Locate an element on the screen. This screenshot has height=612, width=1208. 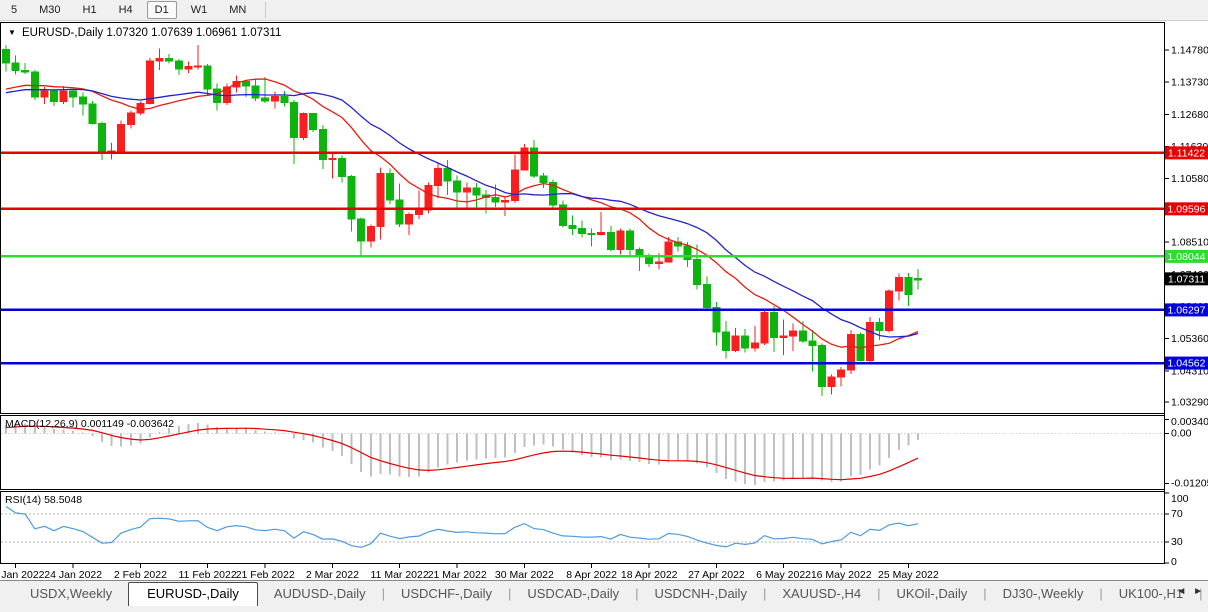
tab-scroll-arrows: ◄ ► is located at coordinates (1190, 591).